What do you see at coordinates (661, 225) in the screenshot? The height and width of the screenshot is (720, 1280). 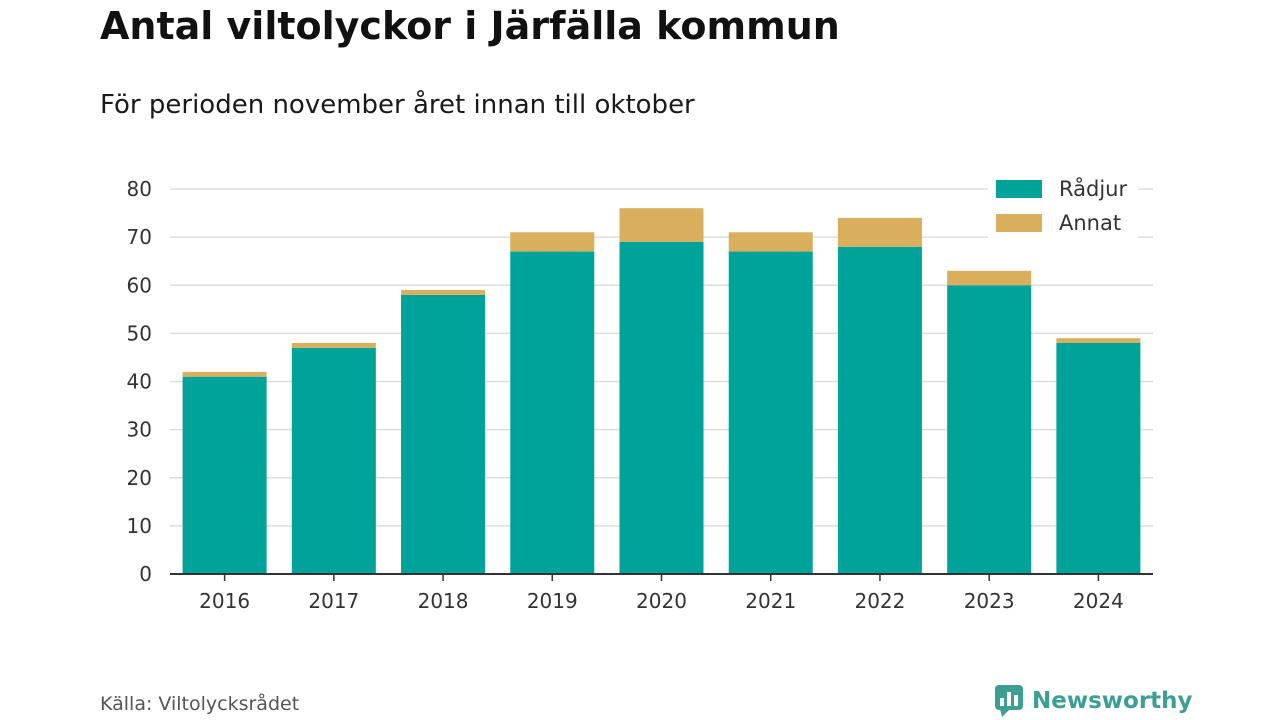 I see `bar-annat-2020` at bounding box center [661, 225].